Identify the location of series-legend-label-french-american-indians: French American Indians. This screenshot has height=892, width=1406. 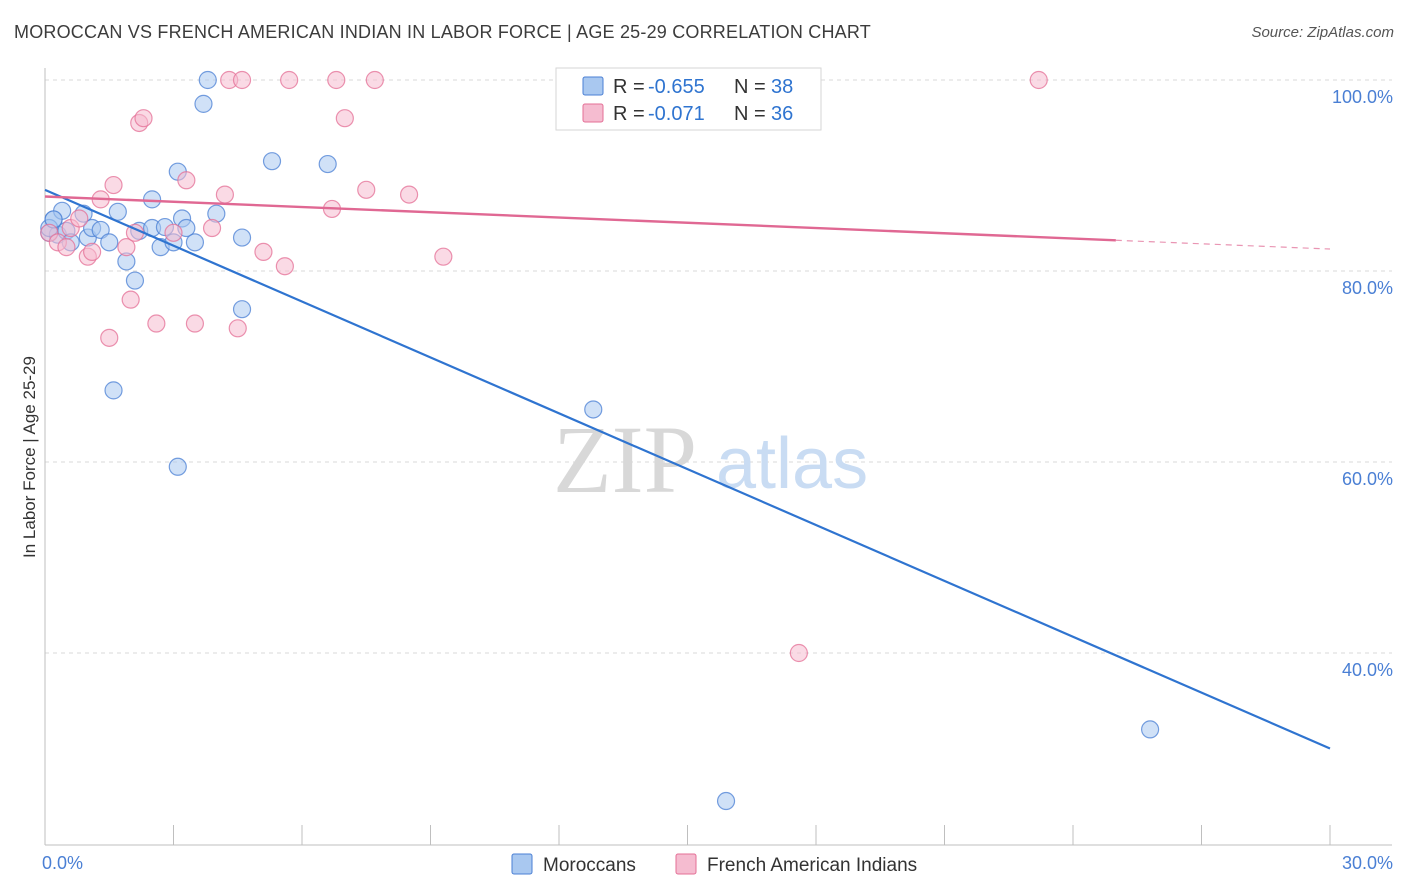
(812, 865).